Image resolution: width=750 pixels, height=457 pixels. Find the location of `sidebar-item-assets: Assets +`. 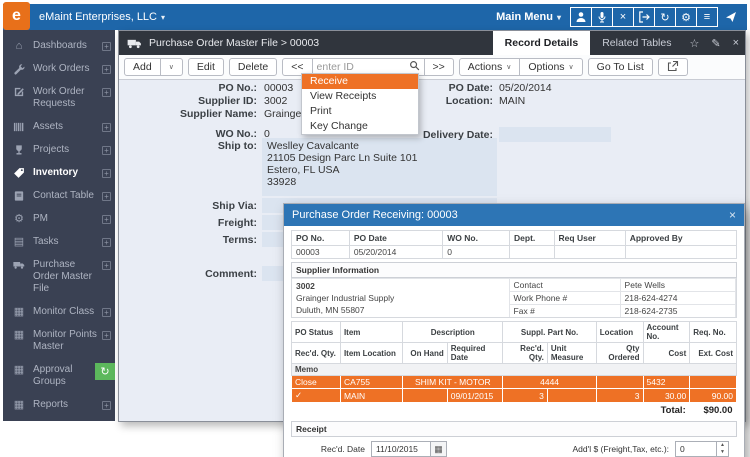

sidebar-item-assets: Assets + is located at coordinates (59, 127).